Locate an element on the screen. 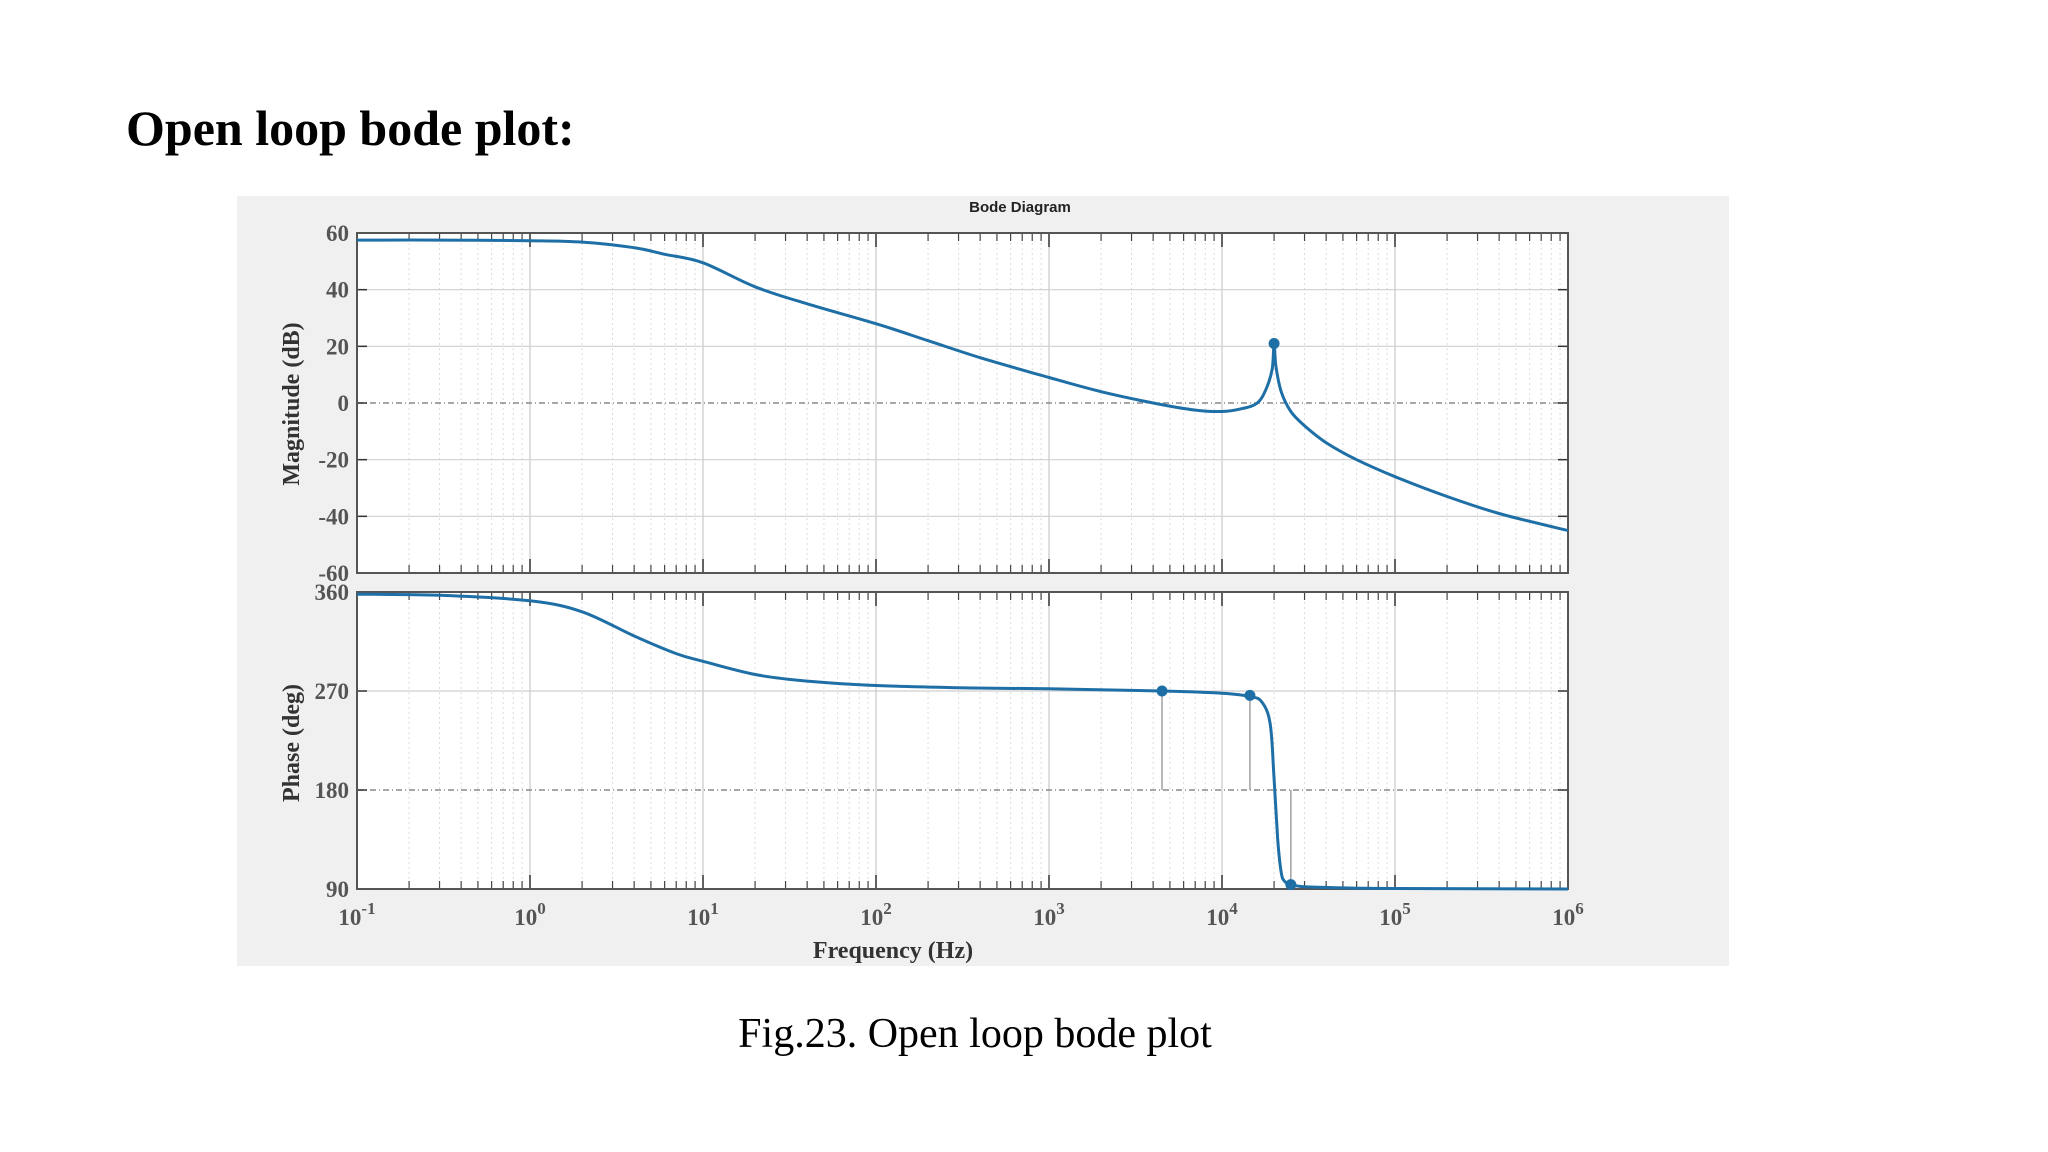 The image size is (2048, 1152). x-tick-label: 10² is located at coordinates (876, 914).